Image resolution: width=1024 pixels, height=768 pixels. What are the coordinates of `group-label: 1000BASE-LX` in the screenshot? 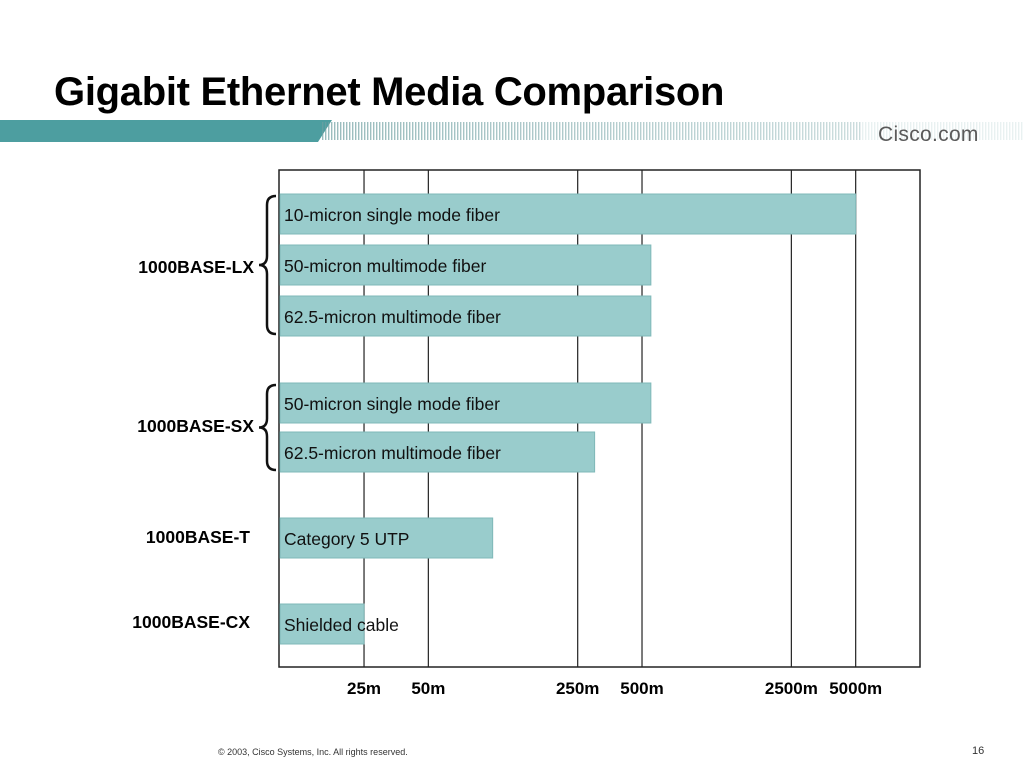 It's located at (196, 267).